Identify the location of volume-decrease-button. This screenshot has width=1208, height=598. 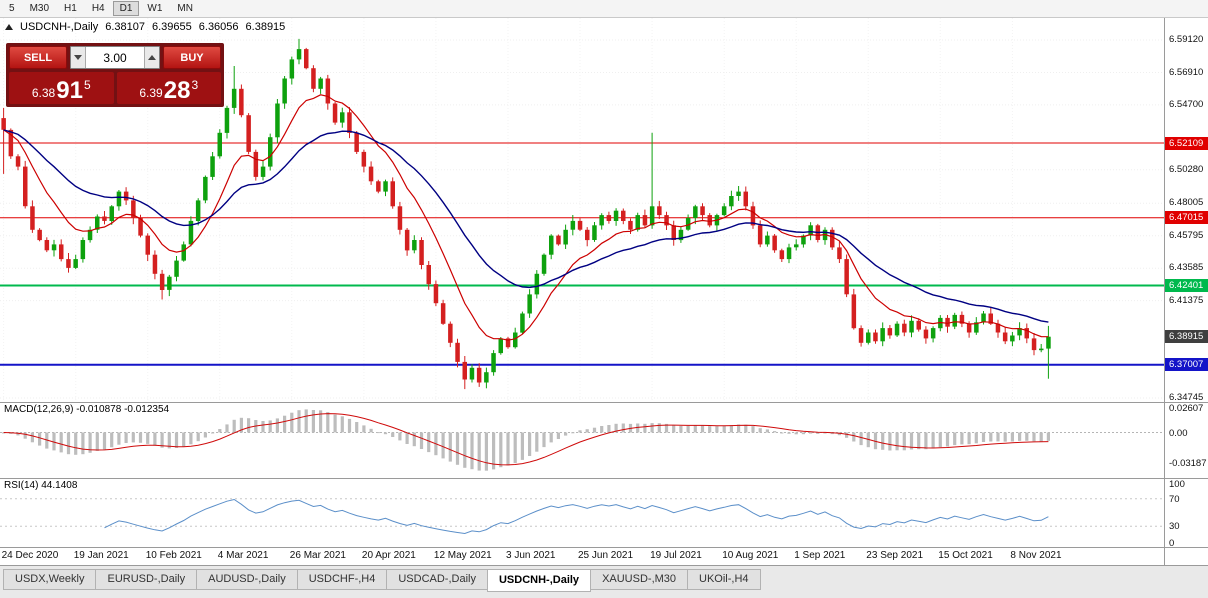
(78, 57).